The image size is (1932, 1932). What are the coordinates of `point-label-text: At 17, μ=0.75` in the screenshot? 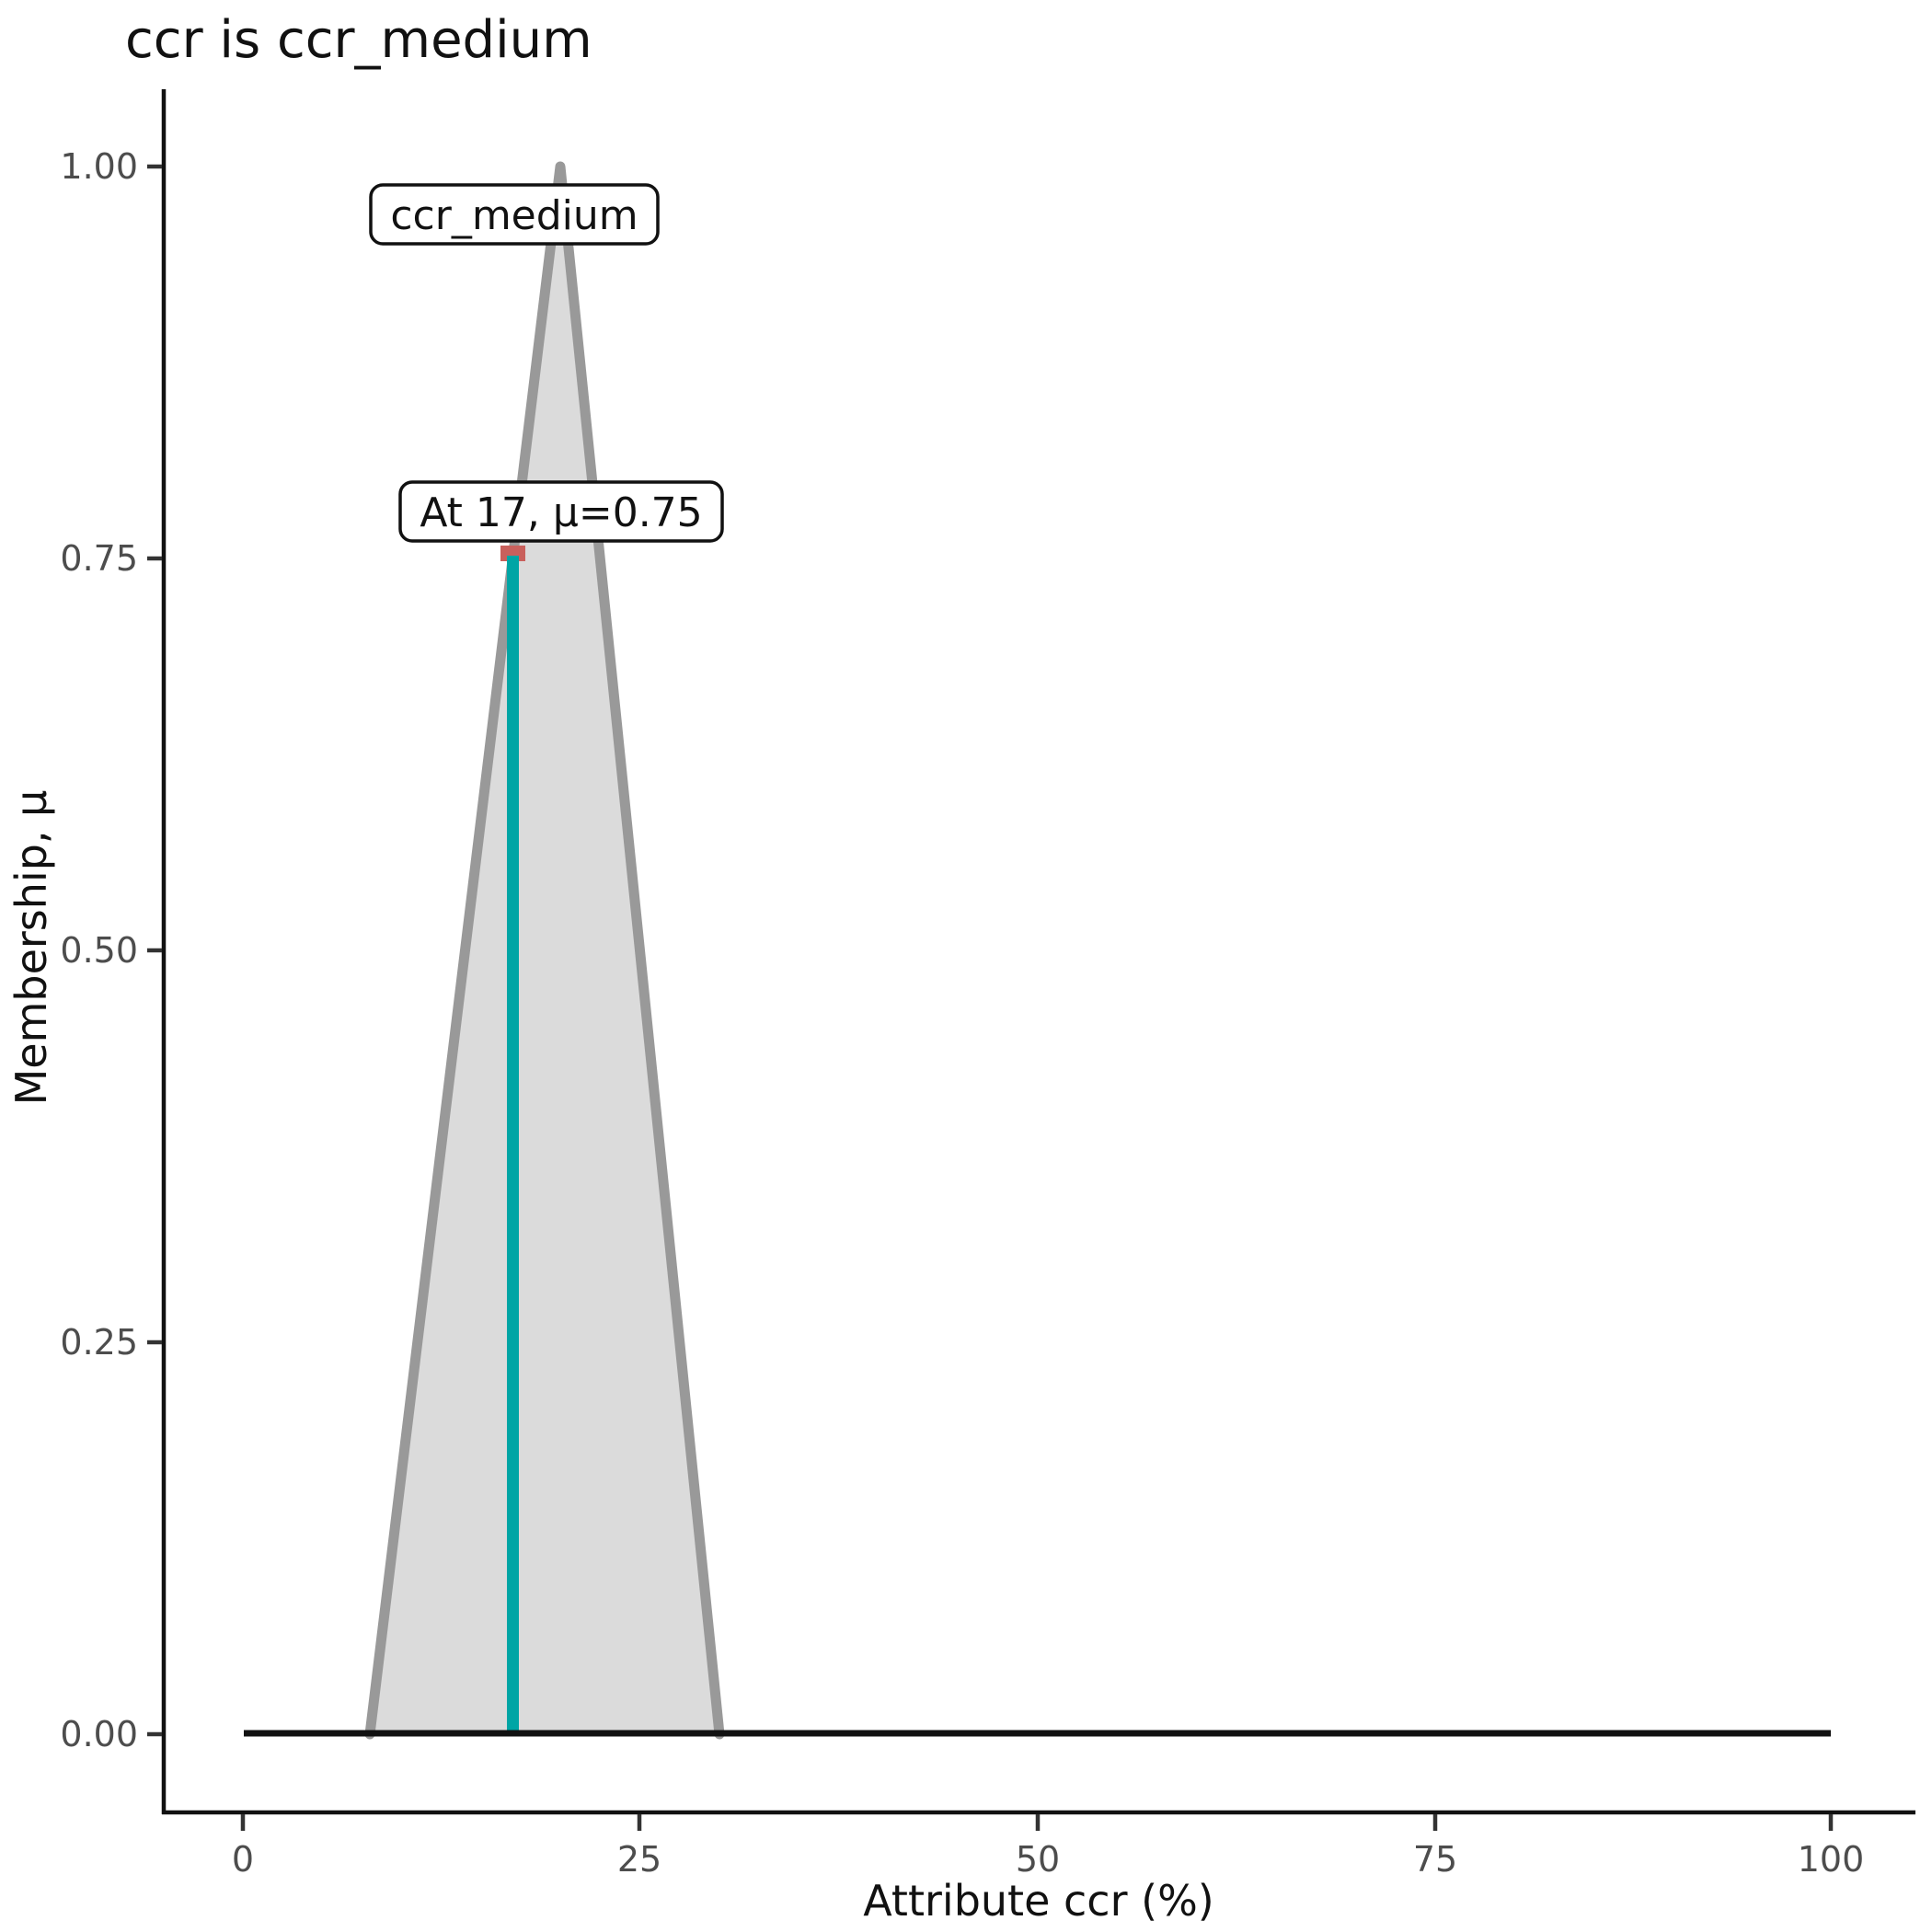 It's located at (561, 512).